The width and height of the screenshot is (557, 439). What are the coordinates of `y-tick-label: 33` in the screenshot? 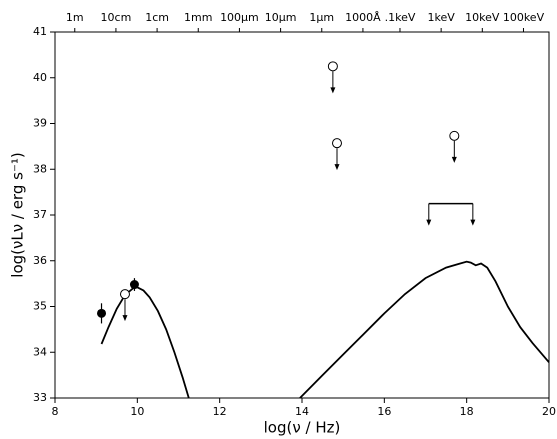 It's located at (40, 397).